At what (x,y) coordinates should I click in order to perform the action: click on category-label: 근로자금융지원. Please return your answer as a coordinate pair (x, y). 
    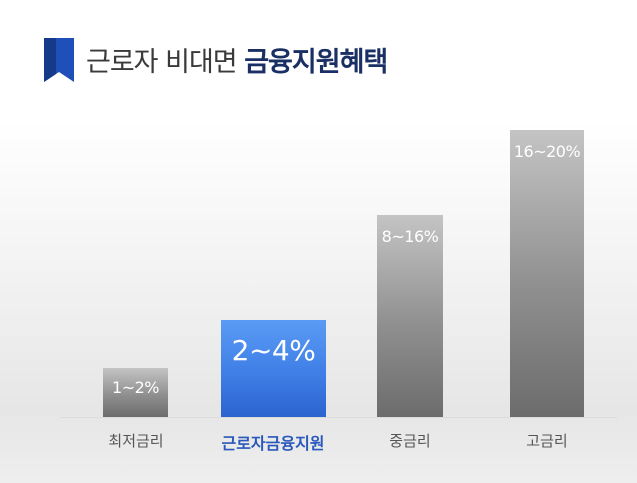
    Looking at the image, I should click on (273, 443).